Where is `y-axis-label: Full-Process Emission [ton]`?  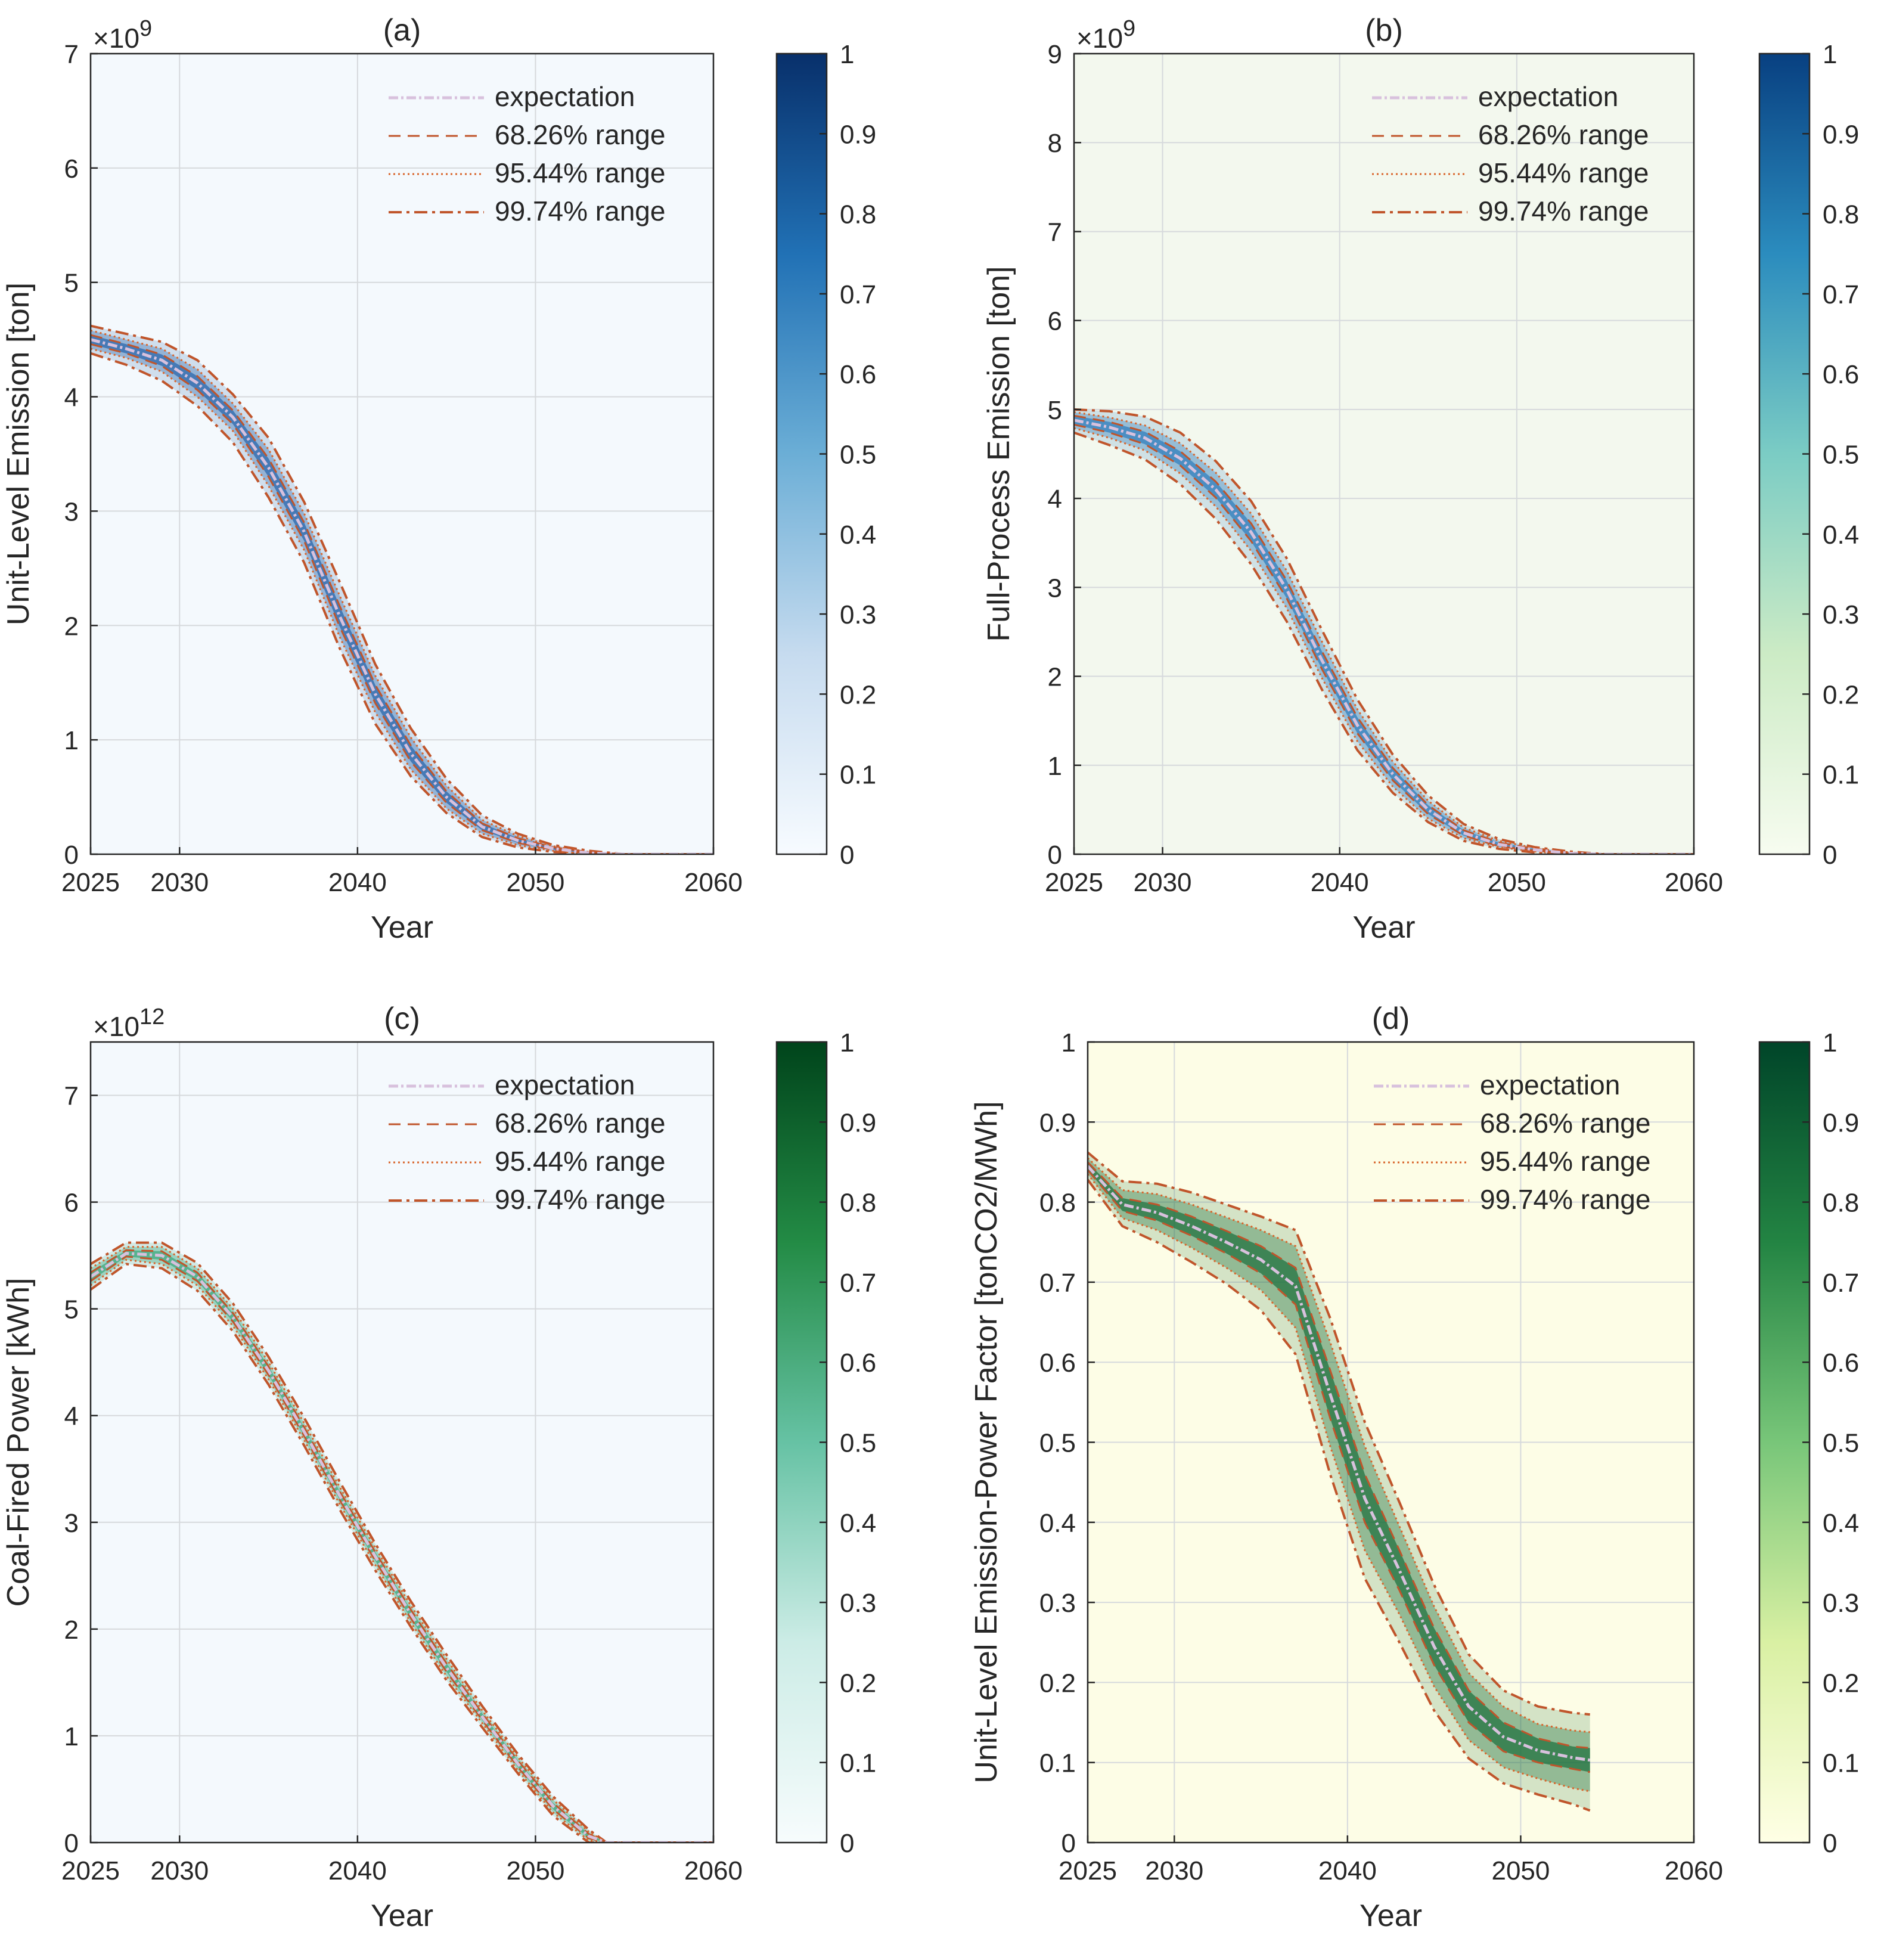 y-axis-label: Full-Process Emission [ton] is located at coordinates (999, 454).